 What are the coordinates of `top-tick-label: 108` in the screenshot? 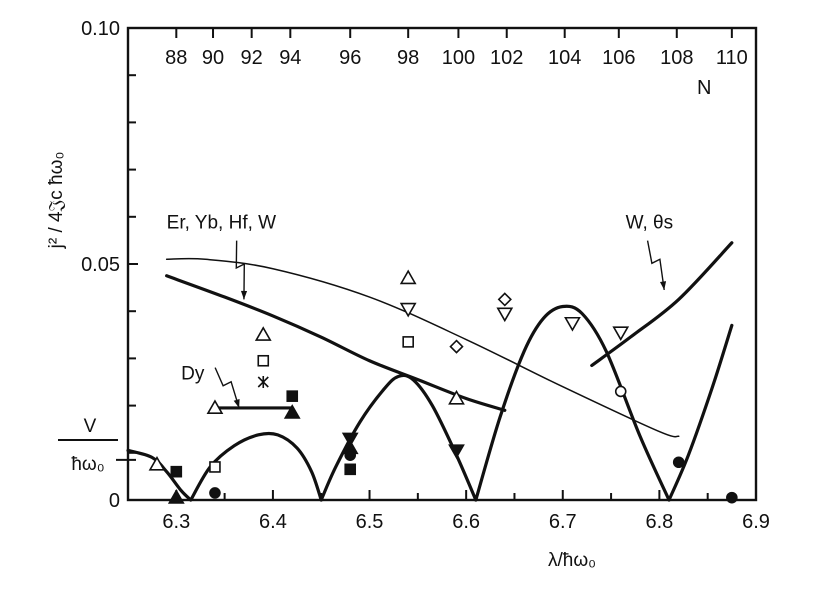 It's located at (676, 58).